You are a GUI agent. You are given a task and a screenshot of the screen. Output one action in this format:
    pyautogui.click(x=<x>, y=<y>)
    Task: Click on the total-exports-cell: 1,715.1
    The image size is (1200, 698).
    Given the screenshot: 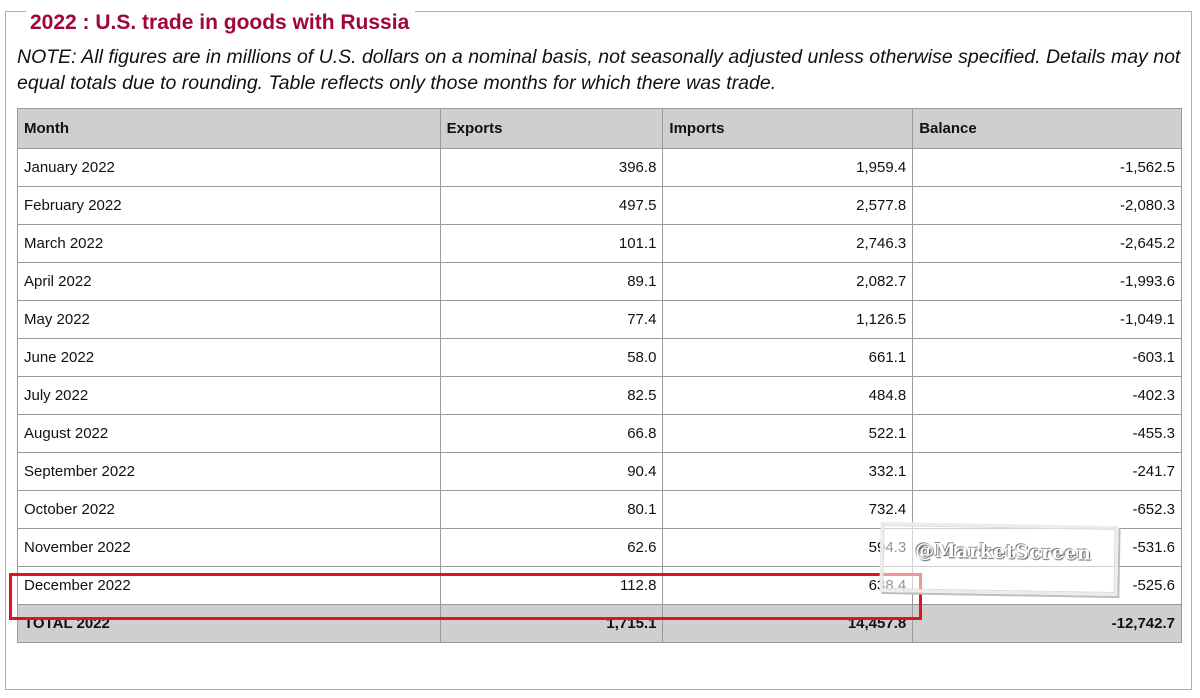 What is the action you would take?
    pyautogui.click(x=551, y=623)
    